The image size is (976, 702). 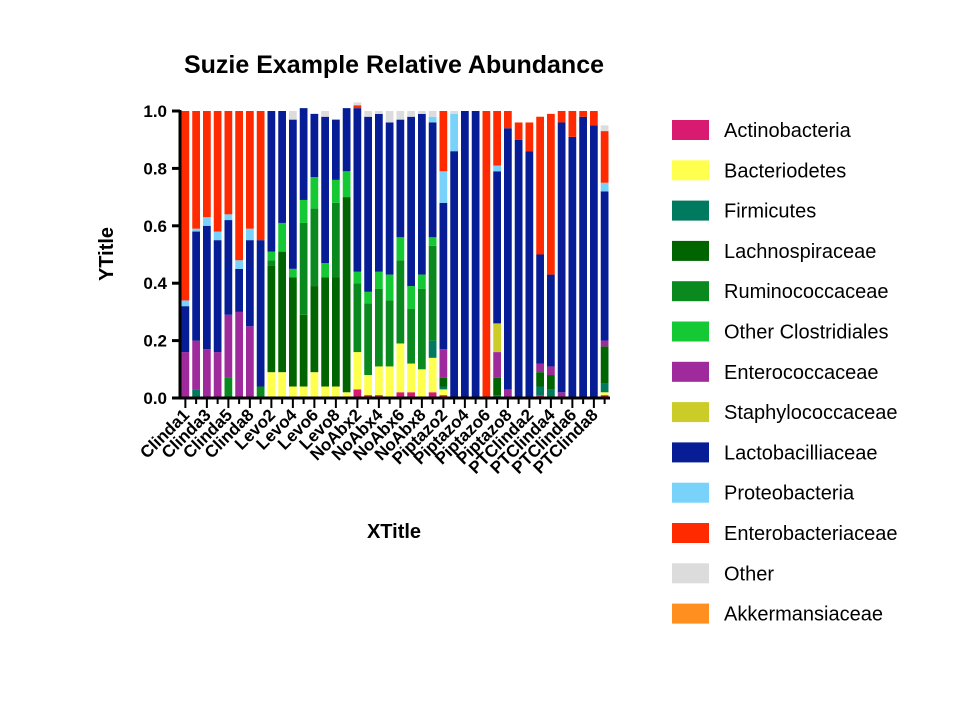 I want to click on legend-label: Bacteriodetes, so click(x=785, y=171).